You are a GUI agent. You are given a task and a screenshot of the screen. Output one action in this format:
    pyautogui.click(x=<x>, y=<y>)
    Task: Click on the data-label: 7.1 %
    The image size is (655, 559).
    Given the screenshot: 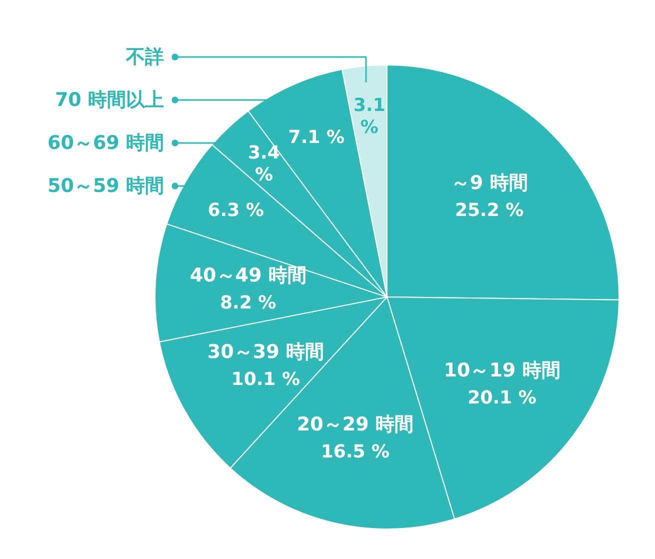 What is the action you would take?
    pyautogui.click(x=316, y=137)
    